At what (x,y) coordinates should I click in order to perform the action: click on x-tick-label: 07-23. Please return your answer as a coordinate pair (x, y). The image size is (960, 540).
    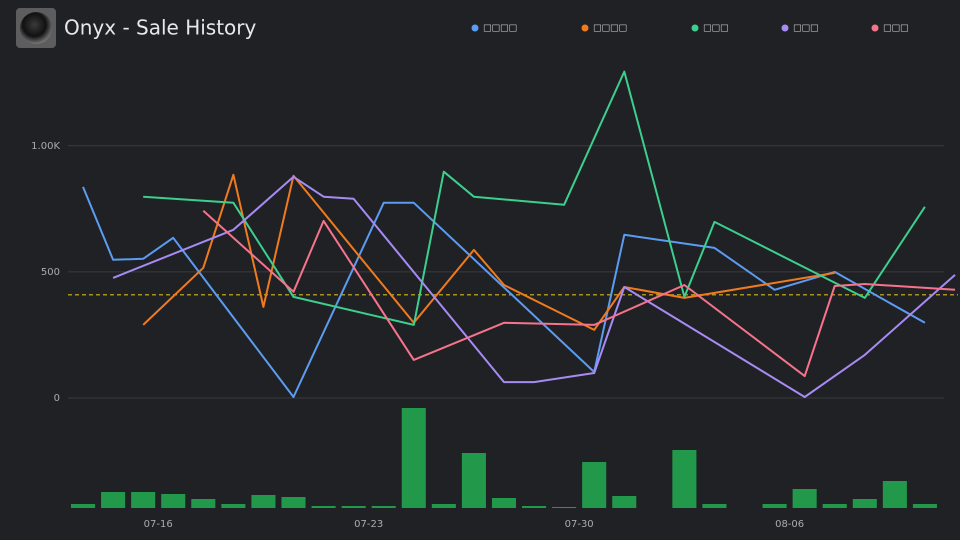
    Looking at the image, I should click on (368, 524).